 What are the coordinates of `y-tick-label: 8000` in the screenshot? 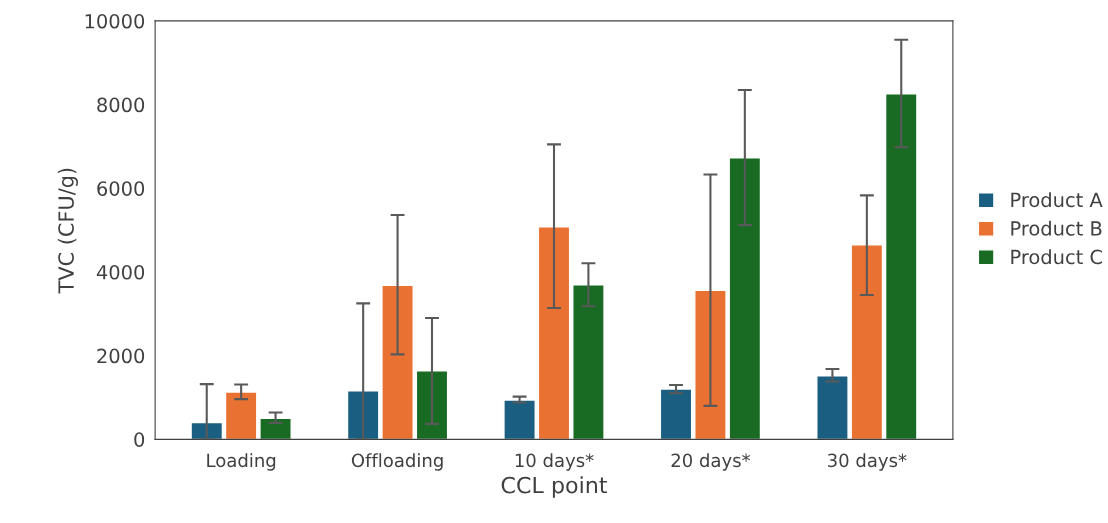 It's located at (121, 105).